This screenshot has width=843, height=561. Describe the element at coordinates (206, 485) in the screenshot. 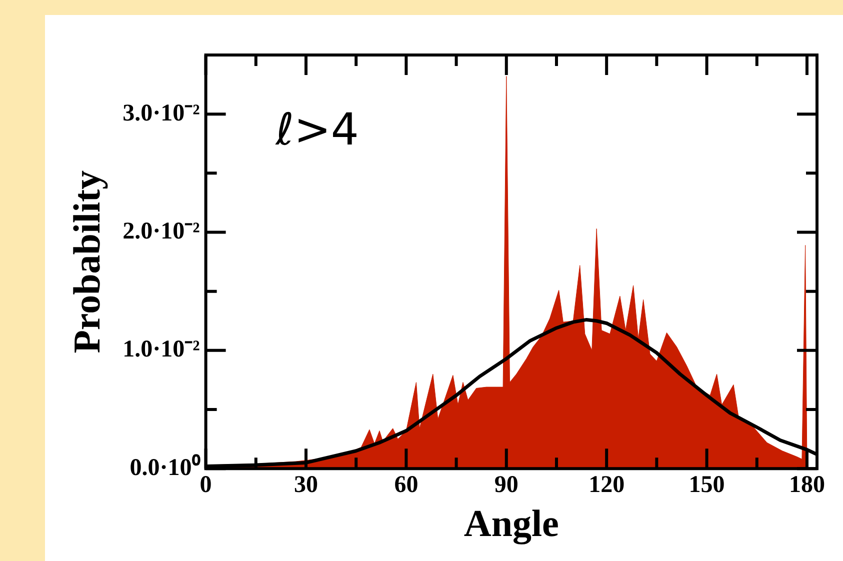

I see `x-tick-label: 0` at that location.